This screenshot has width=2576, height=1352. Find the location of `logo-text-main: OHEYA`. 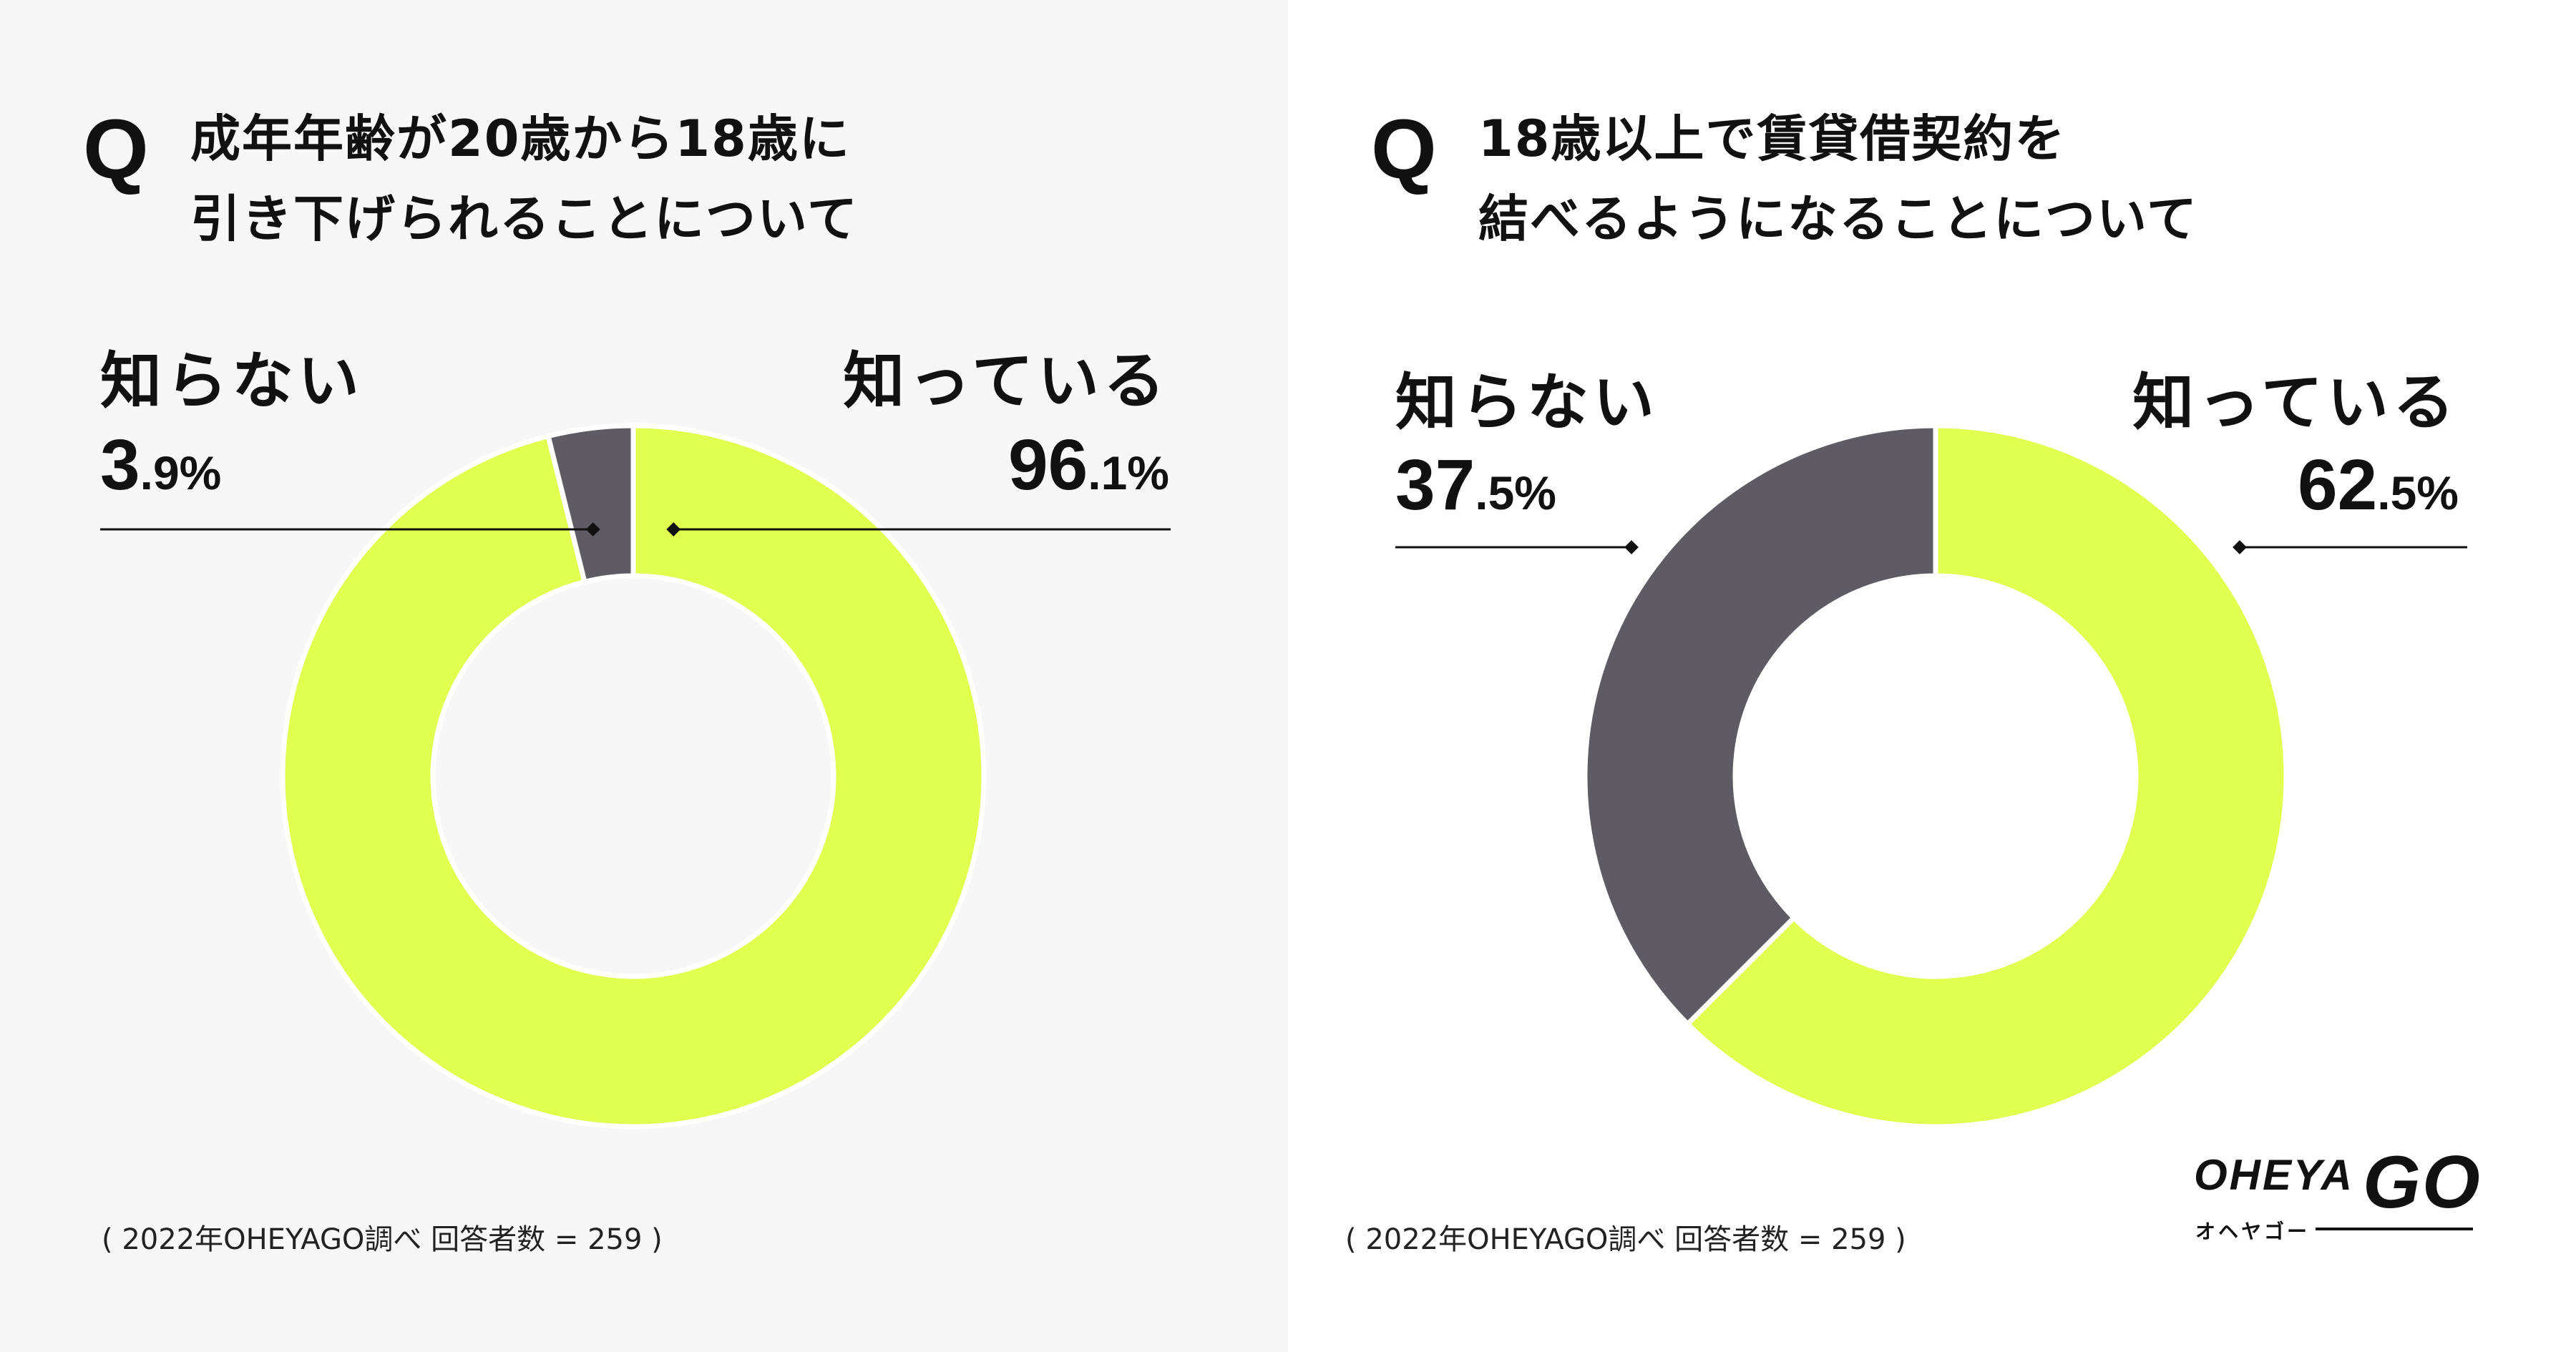

logo-text-main: OHEYA is located at coordinates (2274, 1175).